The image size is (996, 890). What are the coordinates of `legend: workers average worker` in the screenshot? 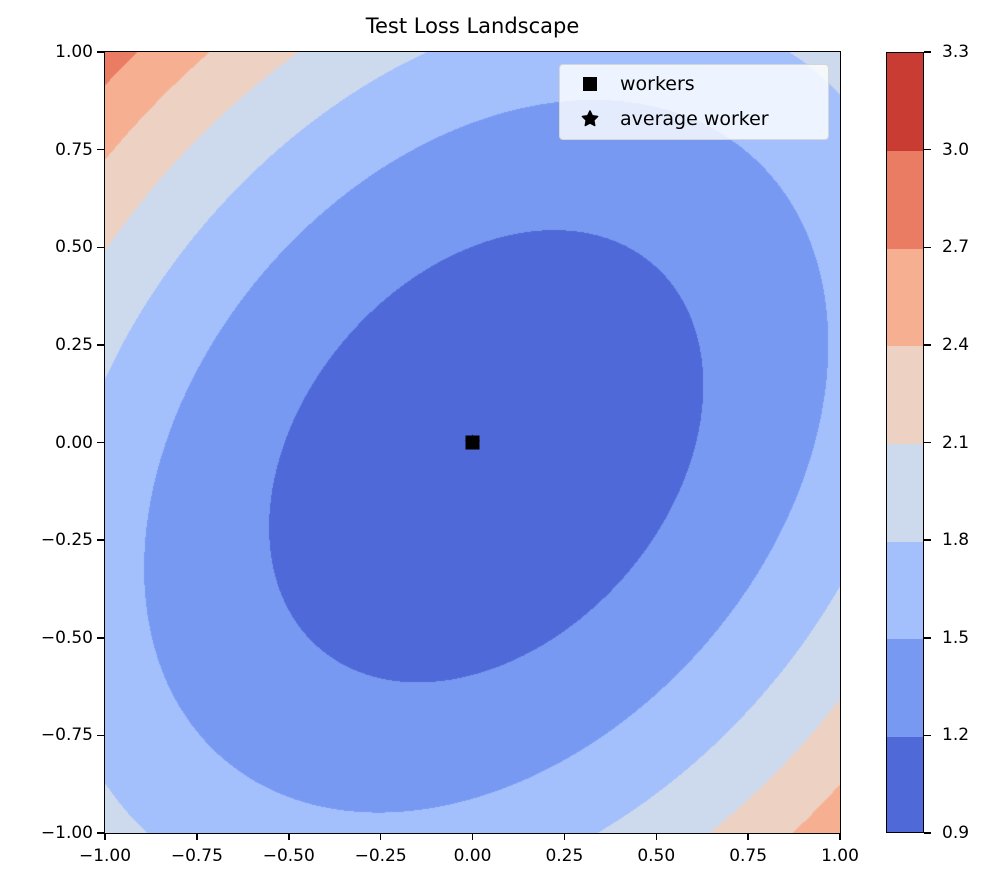 It's located at (694, 102).